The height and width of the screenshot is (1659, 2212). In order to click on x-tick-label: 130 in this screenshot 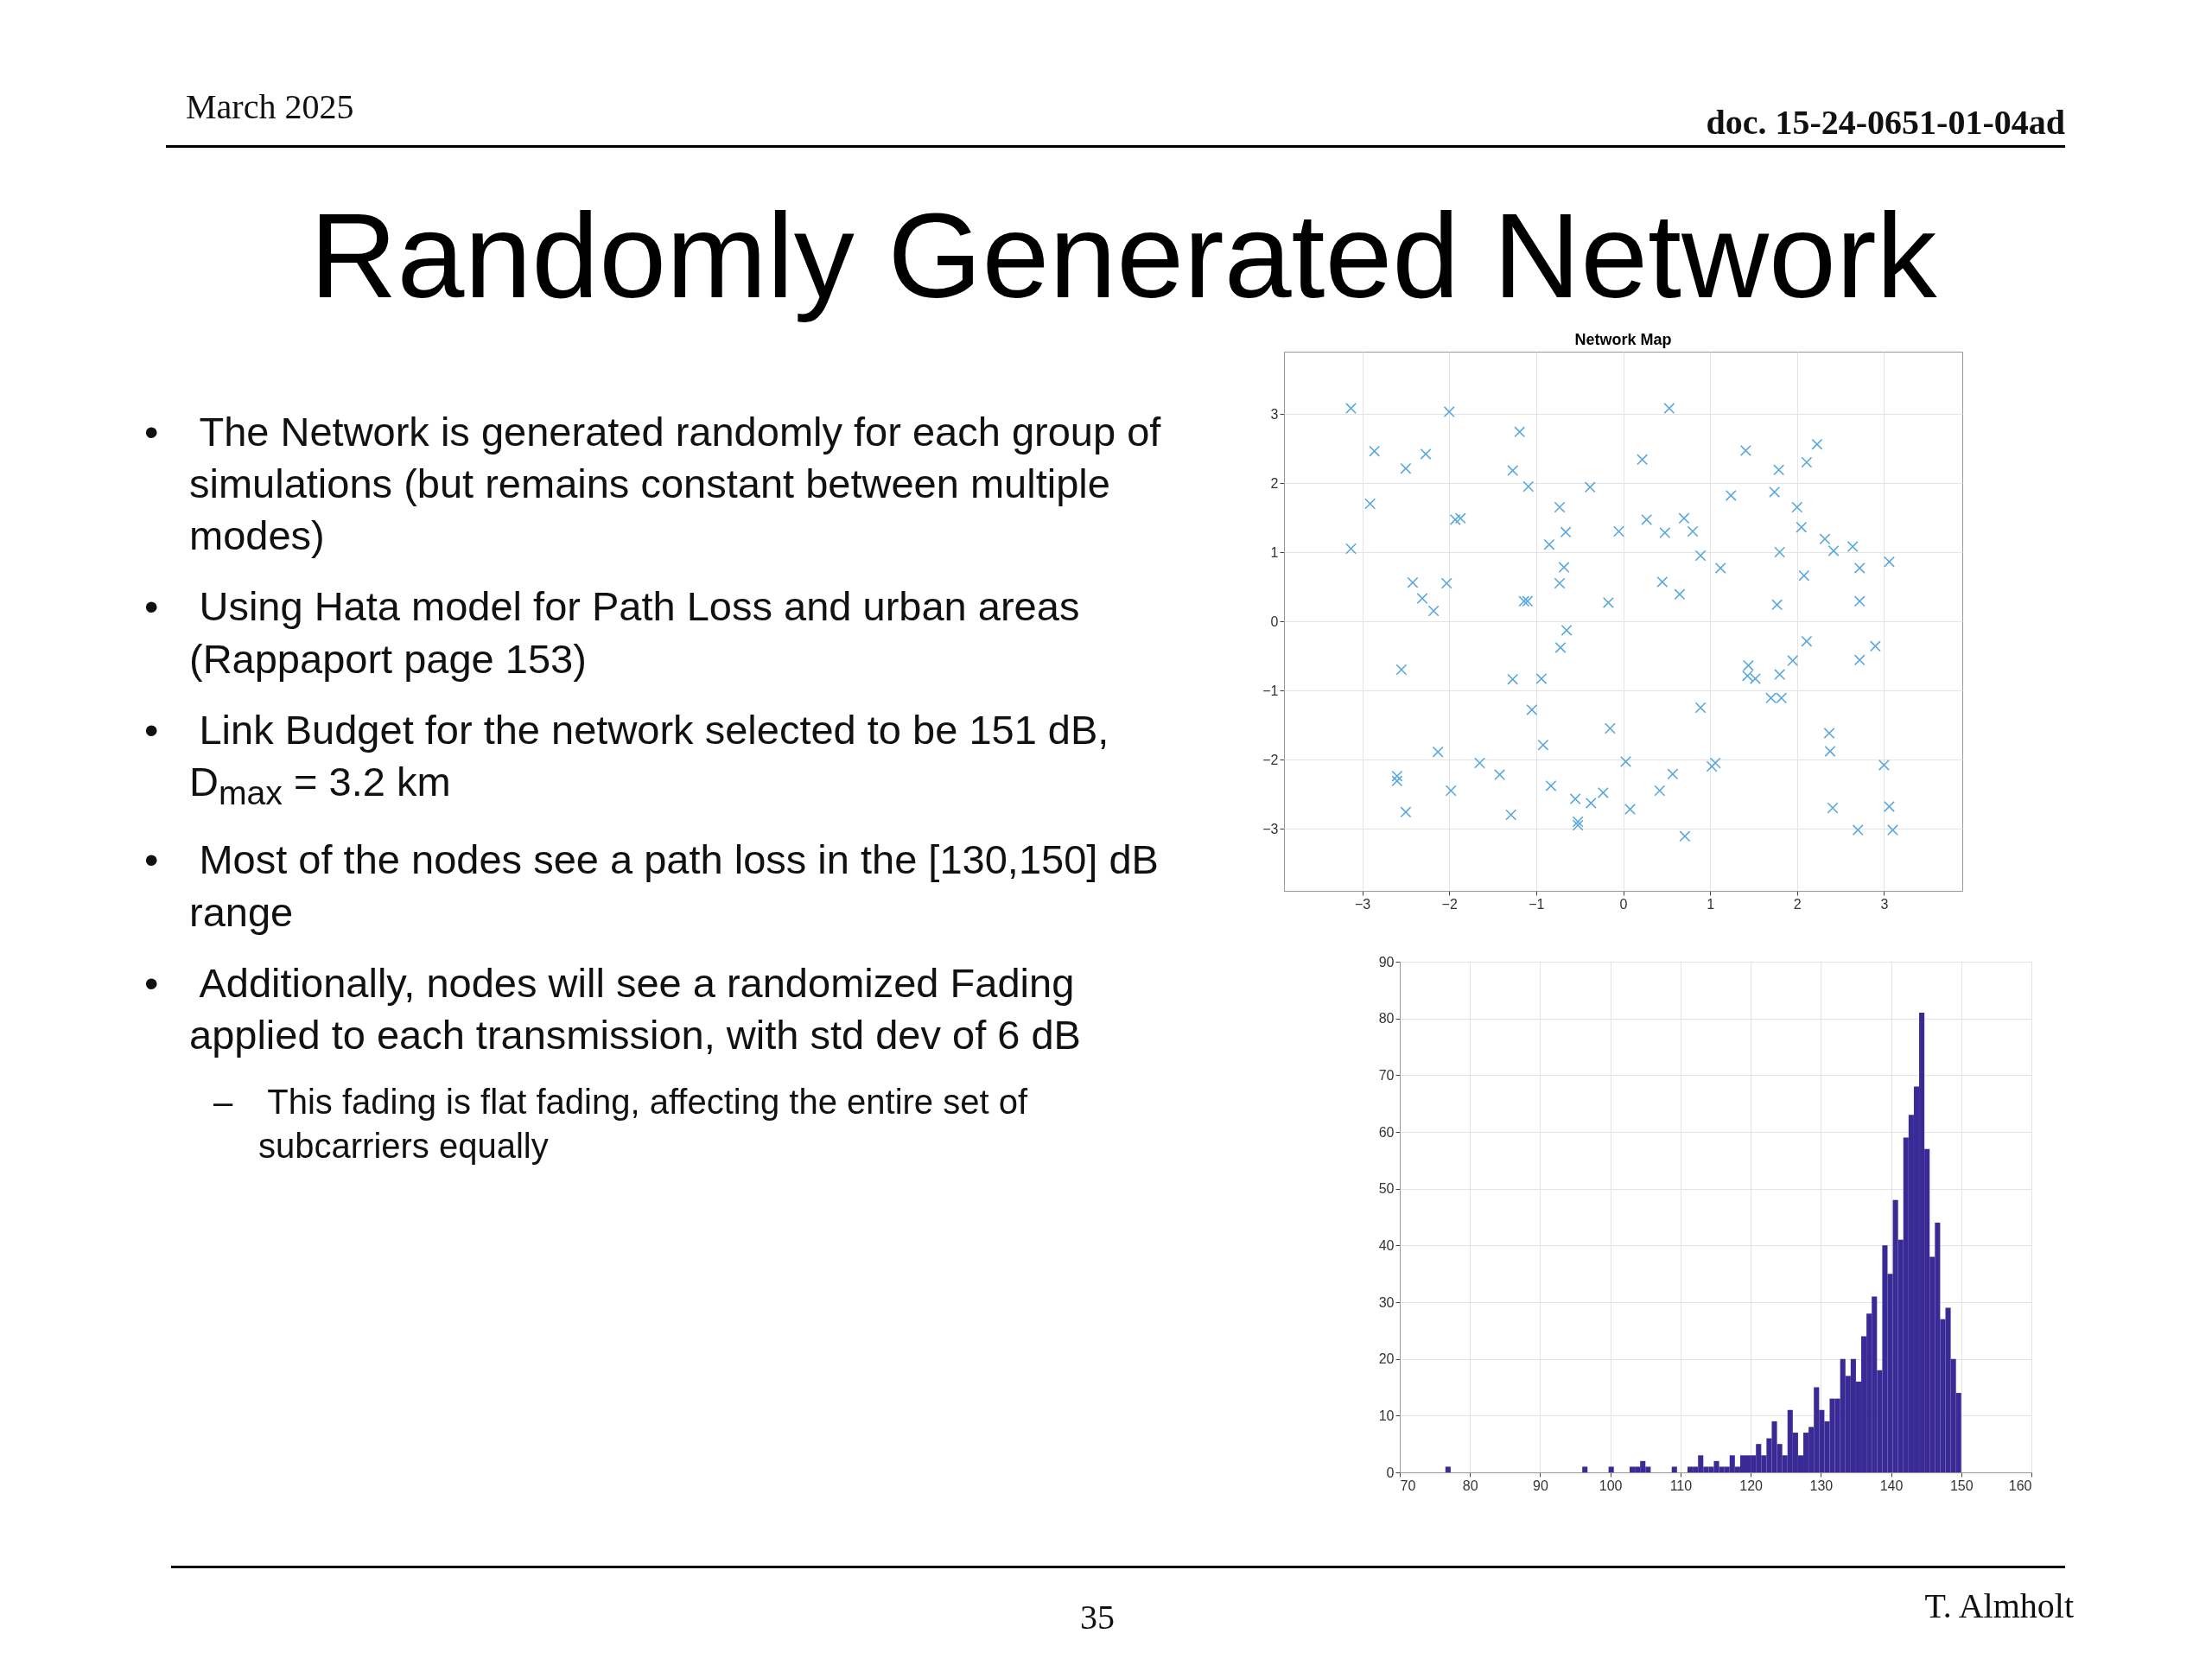, I will do `click(1821, 1485)`.